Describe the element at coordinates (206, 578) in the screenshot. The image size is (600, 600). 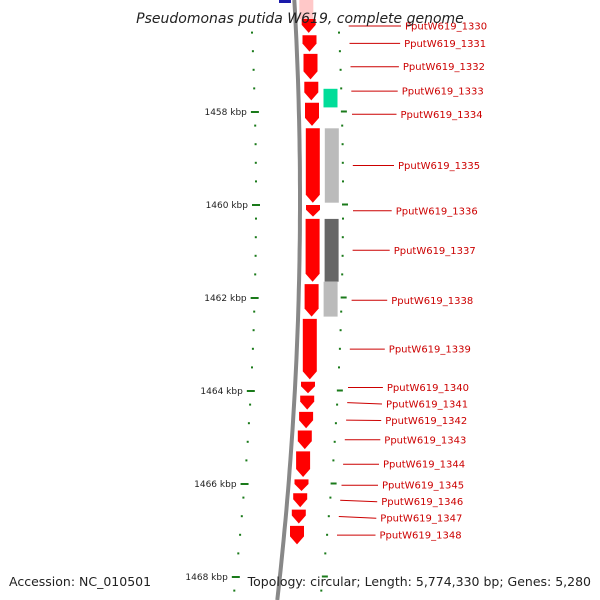
I see `tick-label: 1468 kbp` at that location.